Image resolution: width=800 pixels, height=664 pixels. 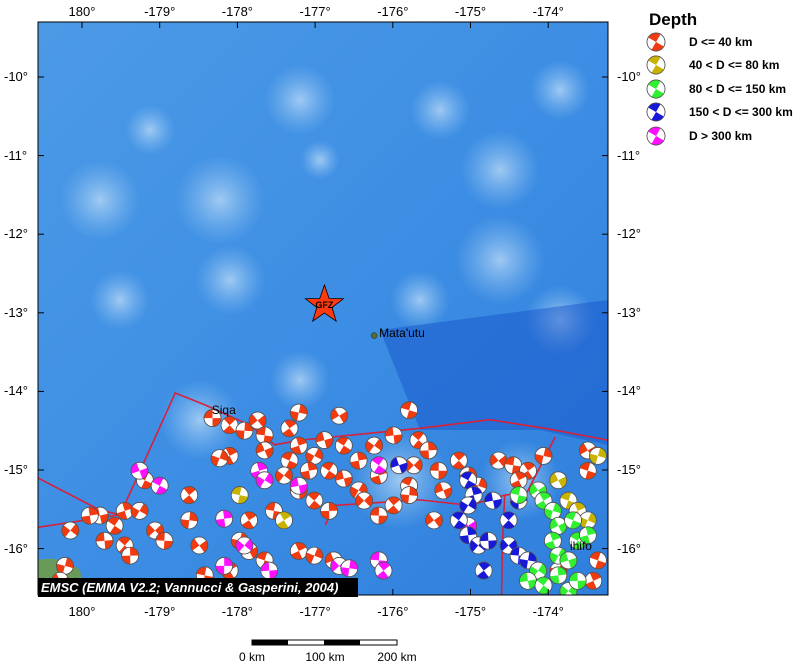 I want to click on scale-label-200: 200 km, so click(x=397, y=657).